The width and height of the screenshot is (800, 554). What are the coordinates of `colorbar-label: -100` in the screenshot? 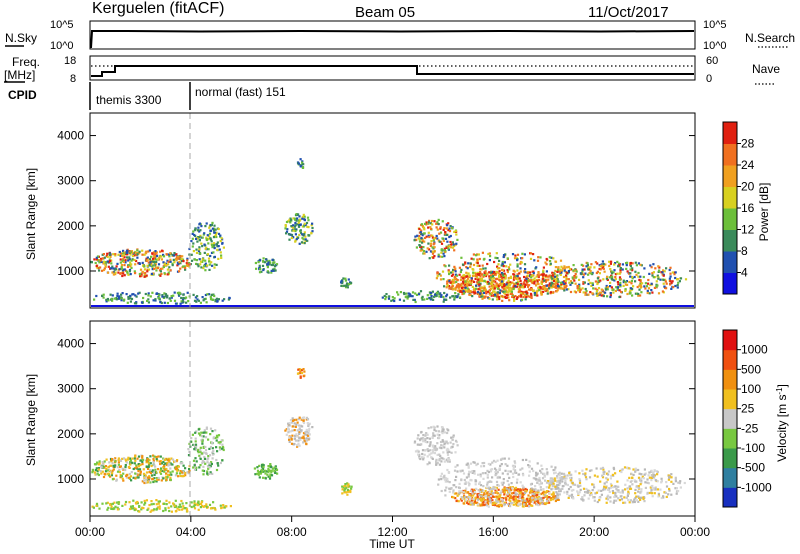 It's located at (753, 448).